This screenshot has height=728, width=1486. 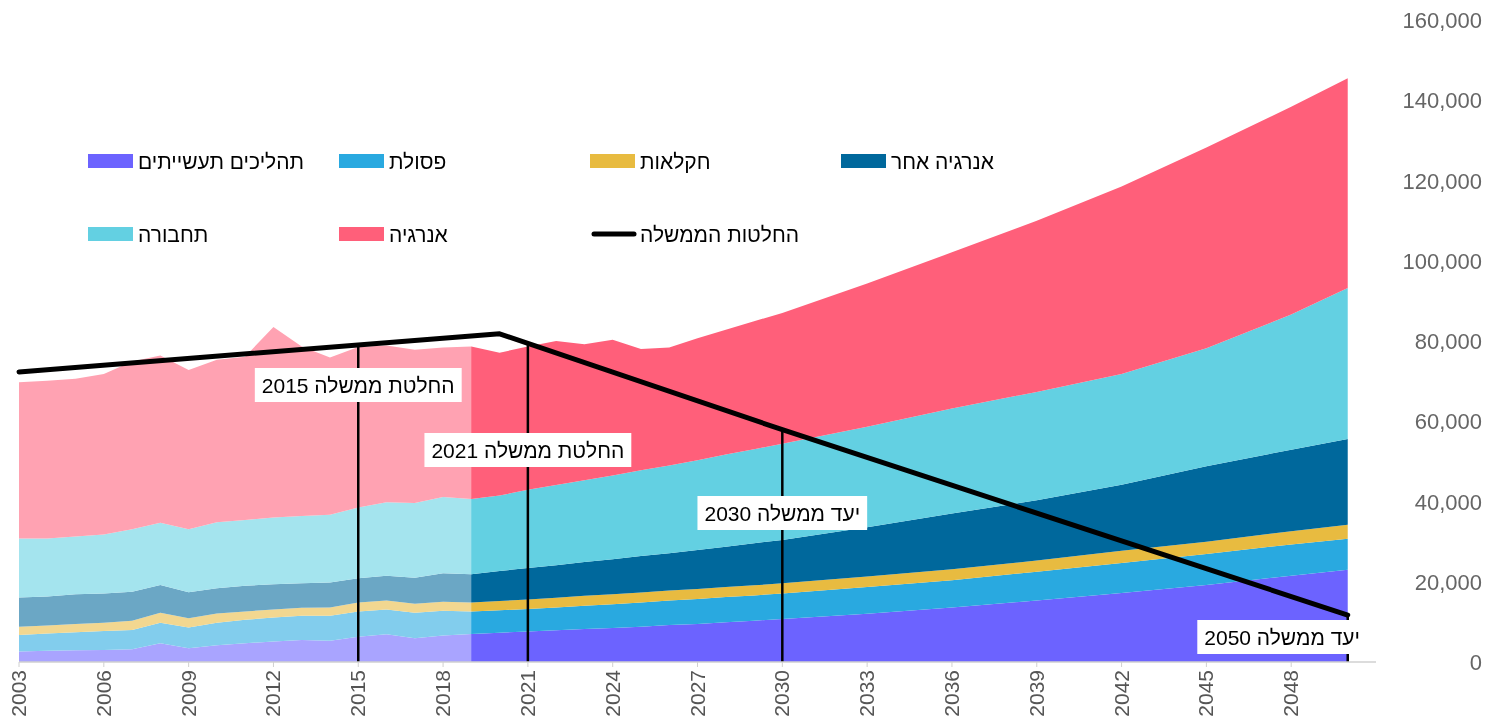 I want to click on y-tick-label: 0, so click(x=1475, y=662).